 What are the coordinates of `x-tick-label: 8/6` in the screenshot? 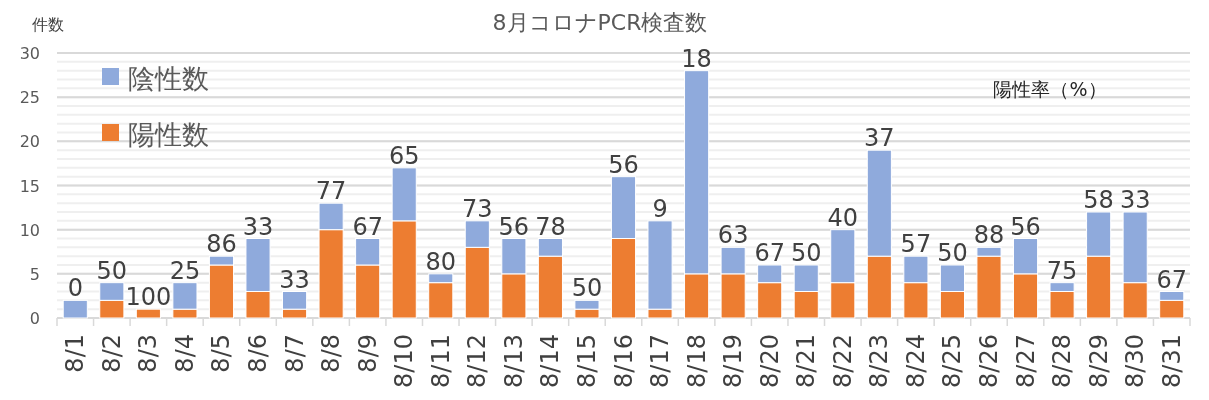 It's located at (258, 353).